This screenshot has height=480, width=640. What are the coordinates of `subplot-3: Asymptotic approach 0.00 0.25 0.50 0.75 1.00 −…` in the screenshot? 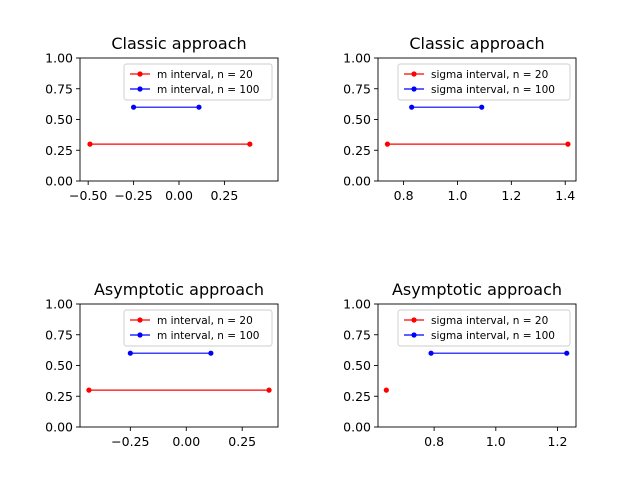 It's located at (162, 364).